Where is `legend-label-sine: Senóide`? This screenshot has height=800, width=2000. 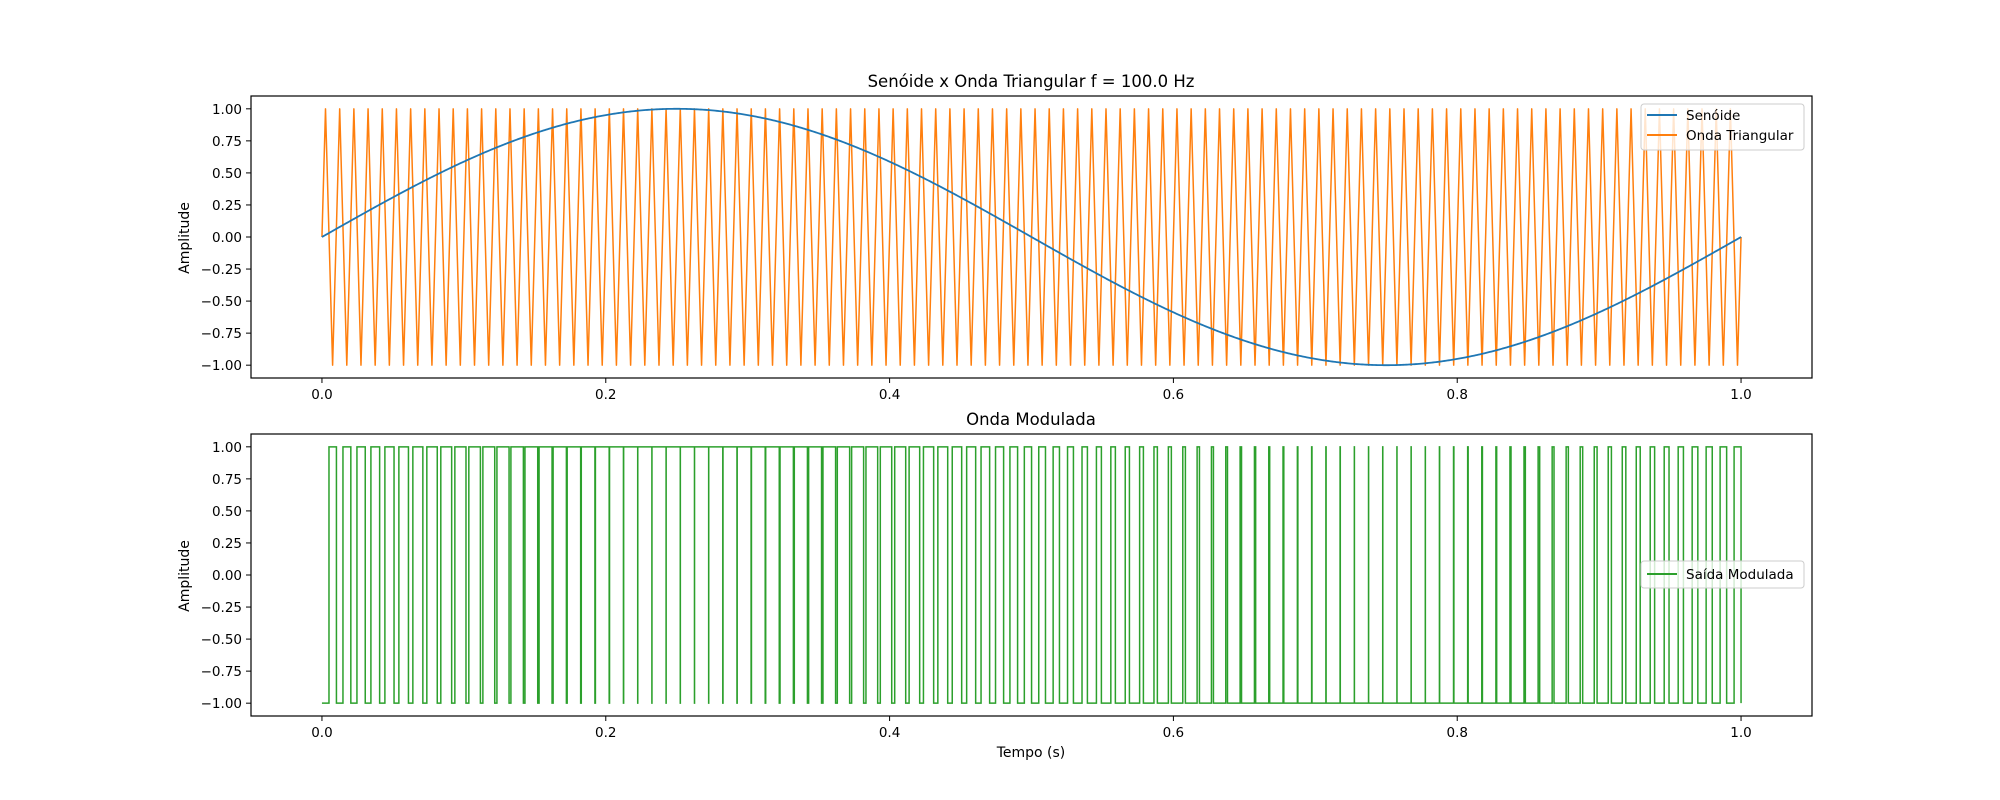 legend-label-sine: Senóide is located at coordinates (1713, 116).